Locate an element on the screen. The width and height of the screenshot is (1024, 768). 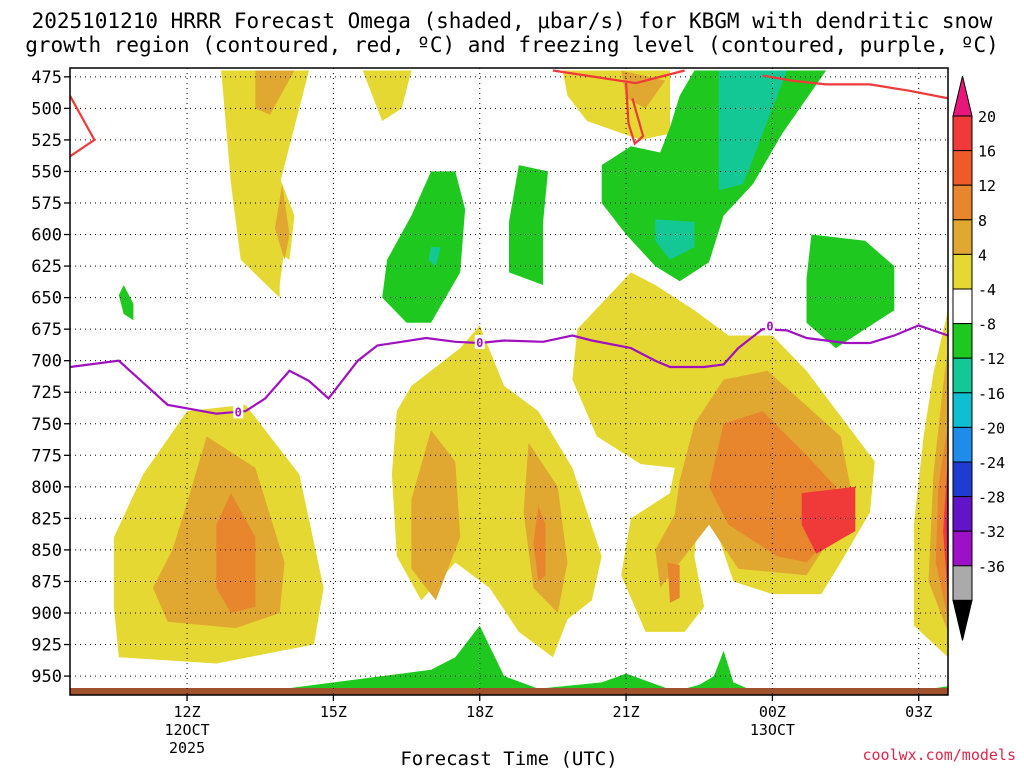
x-tick-label: 18Z is located at coordinates (479, 712).